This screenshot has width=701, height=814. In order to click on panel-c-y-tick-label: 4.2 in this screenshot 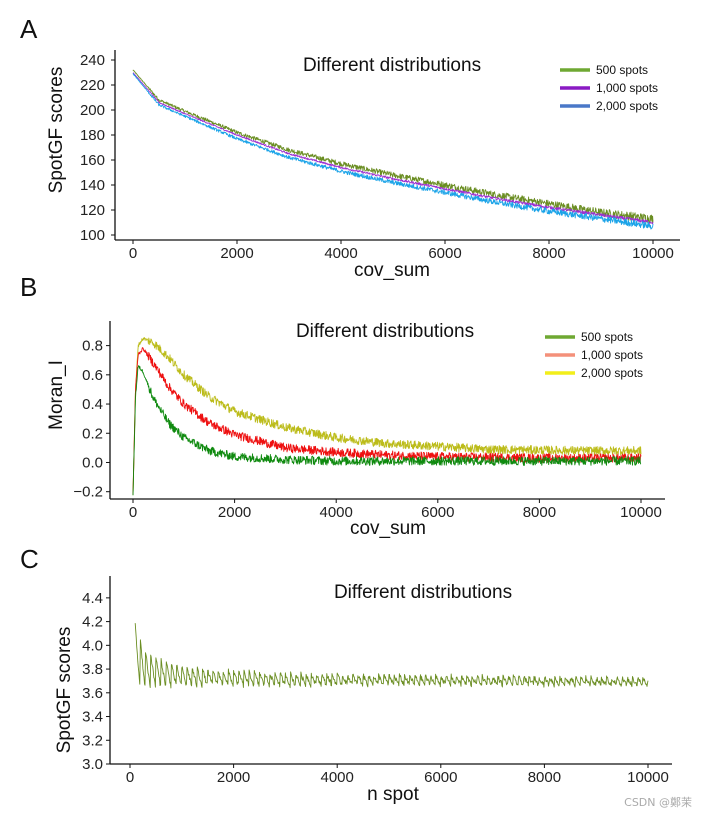, I will do `click(92, 622)`.